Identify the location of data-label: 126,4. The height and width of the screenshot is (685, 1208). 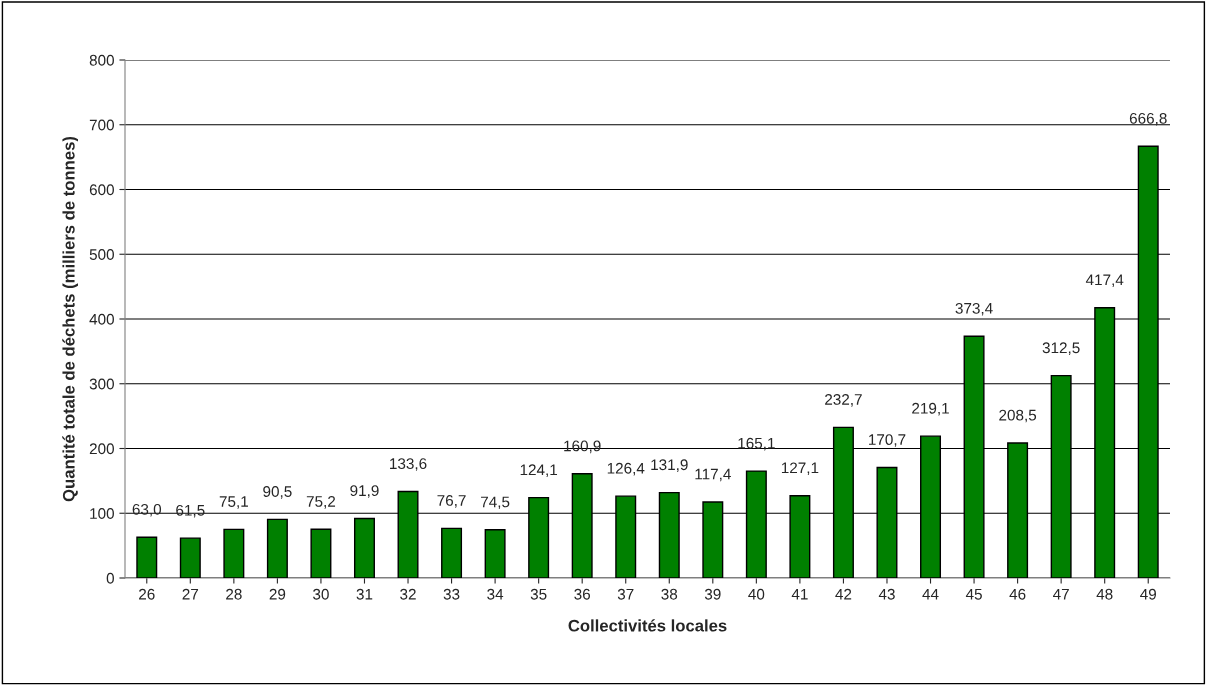
(626, 469).